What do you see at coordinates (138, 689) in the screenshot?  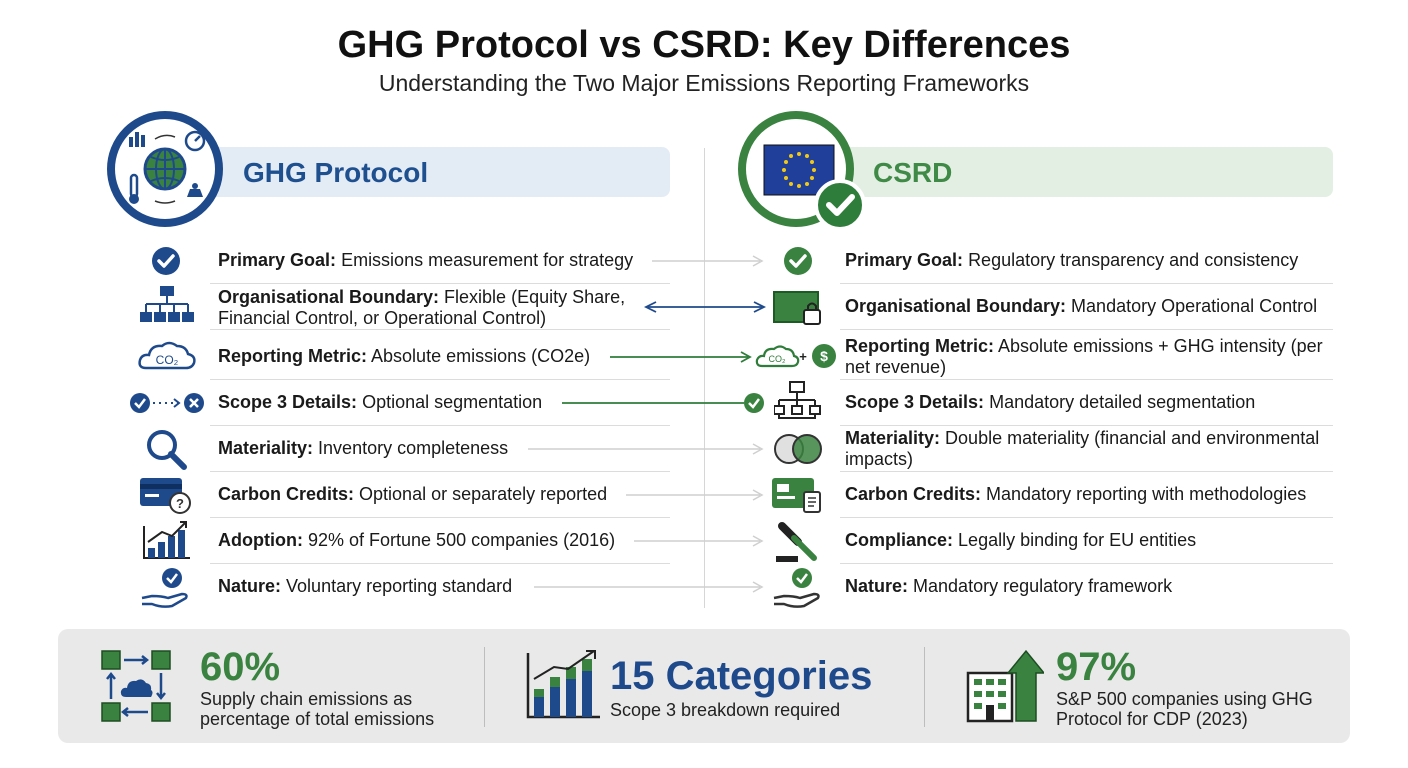 I see `supply-chain-cloud-icon` at bounding box center [138, 689].